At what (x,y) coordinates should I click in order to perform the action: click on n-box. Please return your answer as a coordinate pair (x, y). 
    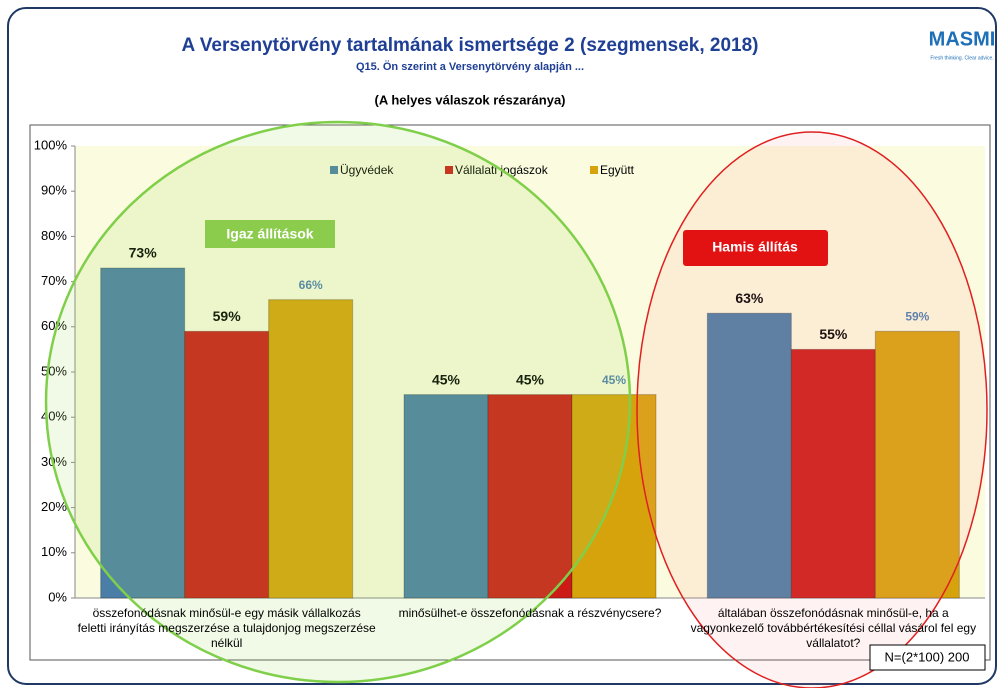
    Looking at the image, I should click on (927, 657).